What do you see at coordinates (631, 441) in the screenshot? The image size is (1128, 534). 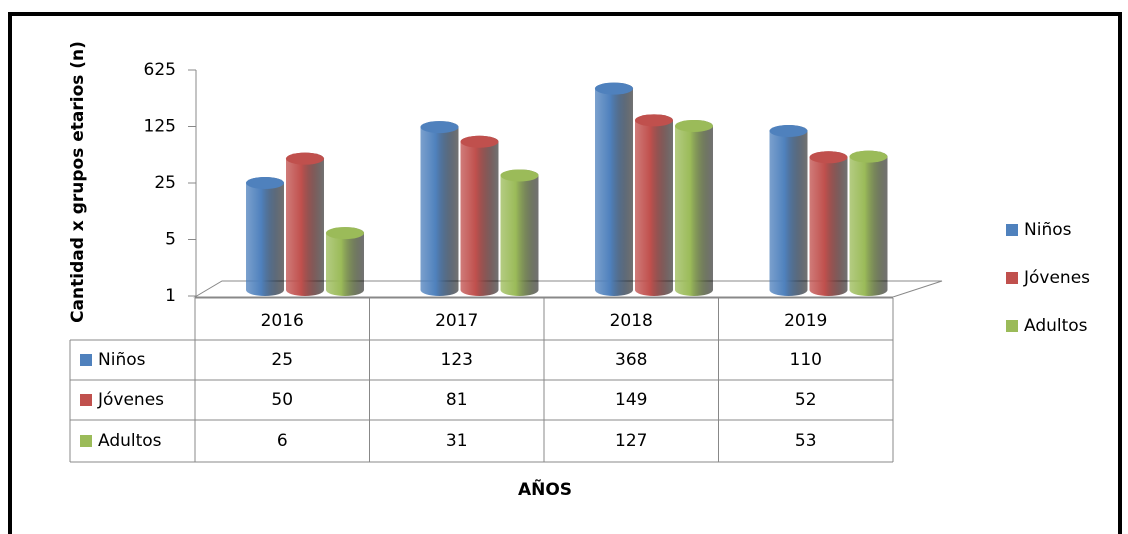 I see `table-cell: 127` at bounding box center [631, 441].